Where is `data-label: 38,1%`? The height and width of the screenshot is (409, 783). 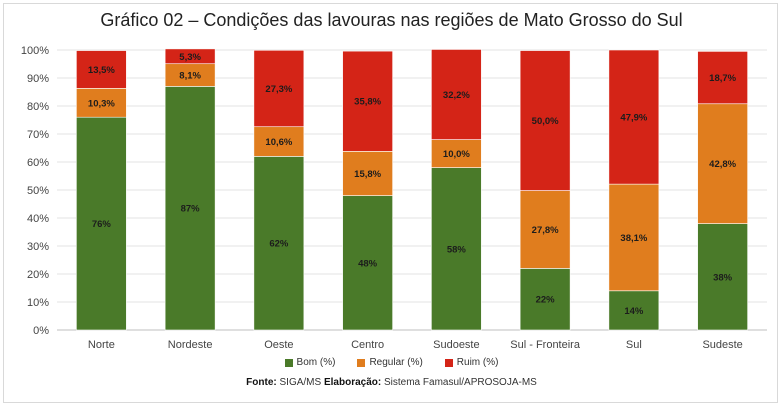 data-label: 38,1% is located at coordinates (633, 238).